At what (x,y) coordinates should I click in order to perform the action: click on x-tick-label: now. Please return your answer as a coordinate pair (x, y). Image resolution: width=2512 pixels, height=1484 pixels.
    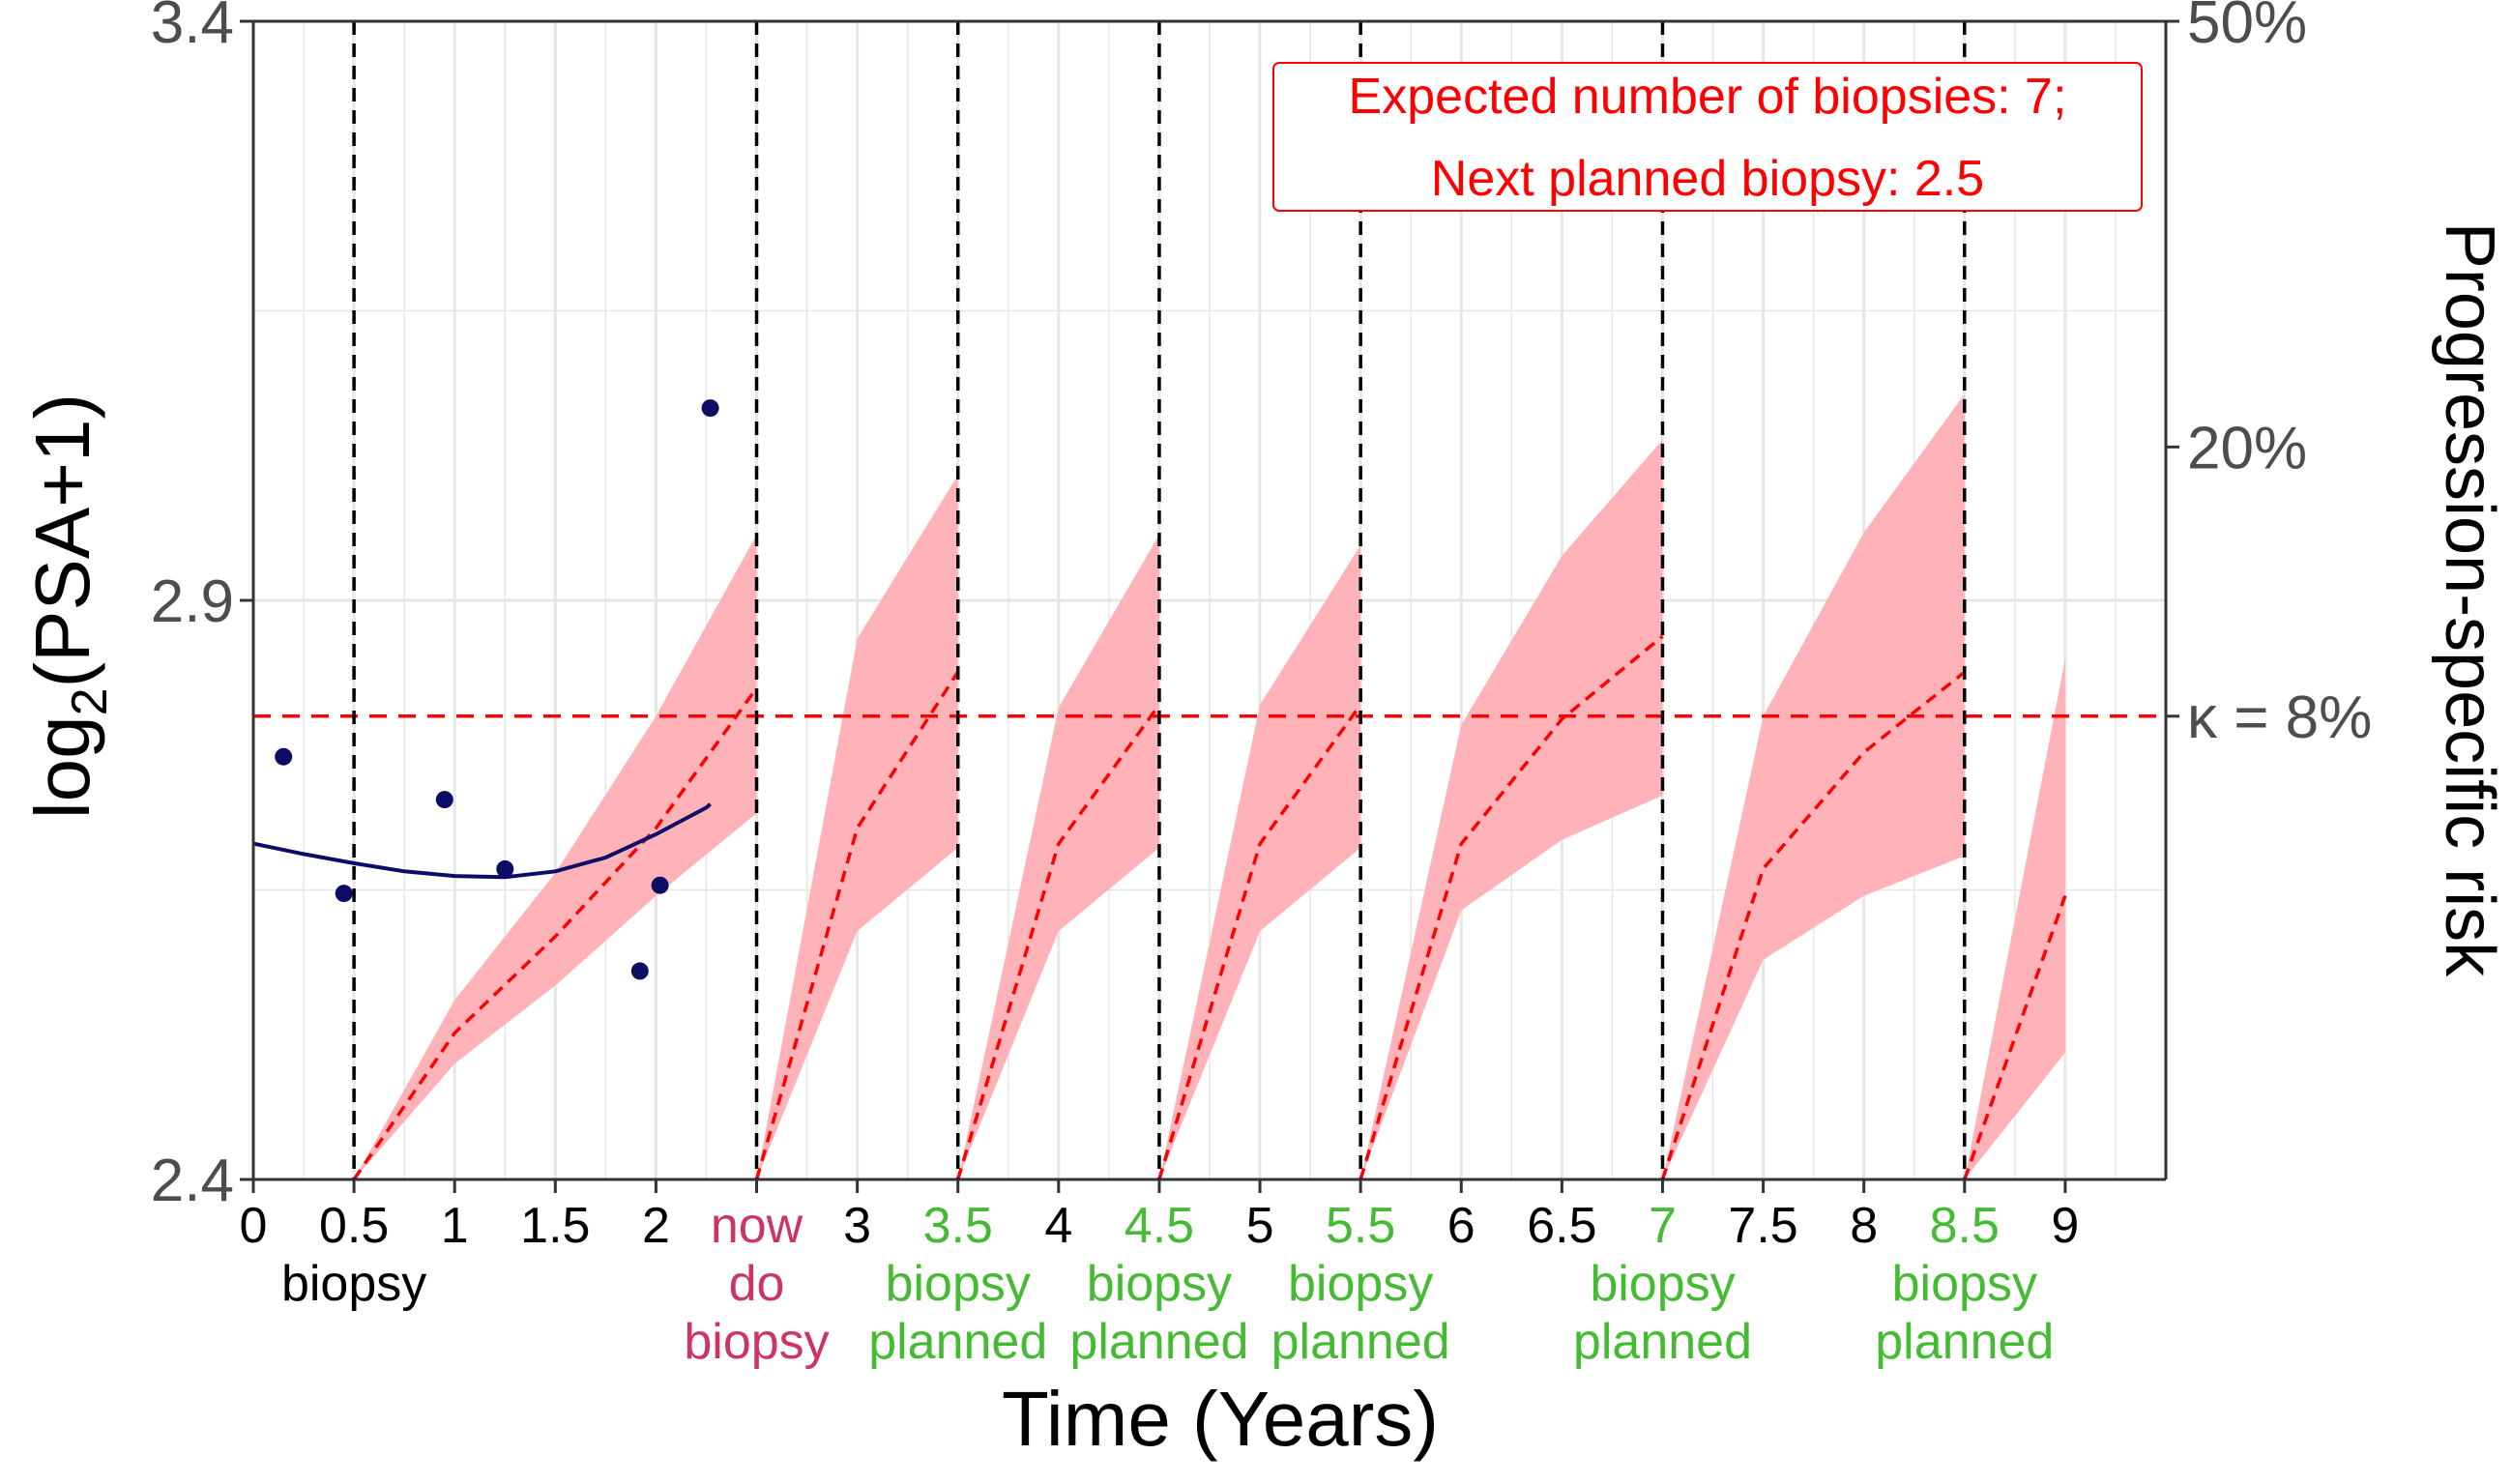
    Looking at the image, I should click on (757, 1226).